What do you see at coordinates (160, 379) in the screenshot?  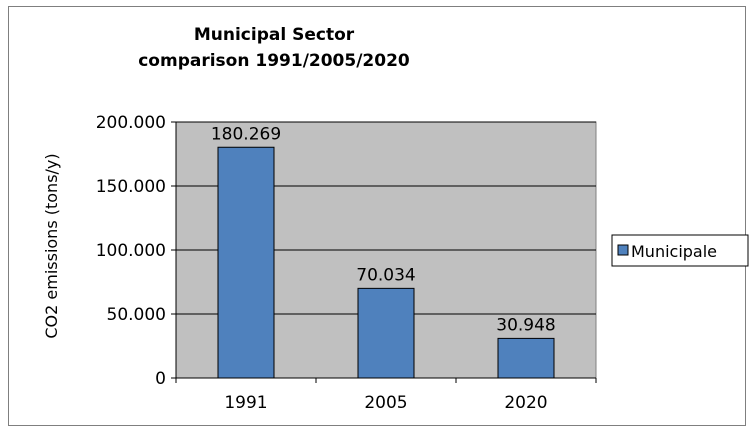 I see `y-tick-label: 0` at bounding box center [160, 379].